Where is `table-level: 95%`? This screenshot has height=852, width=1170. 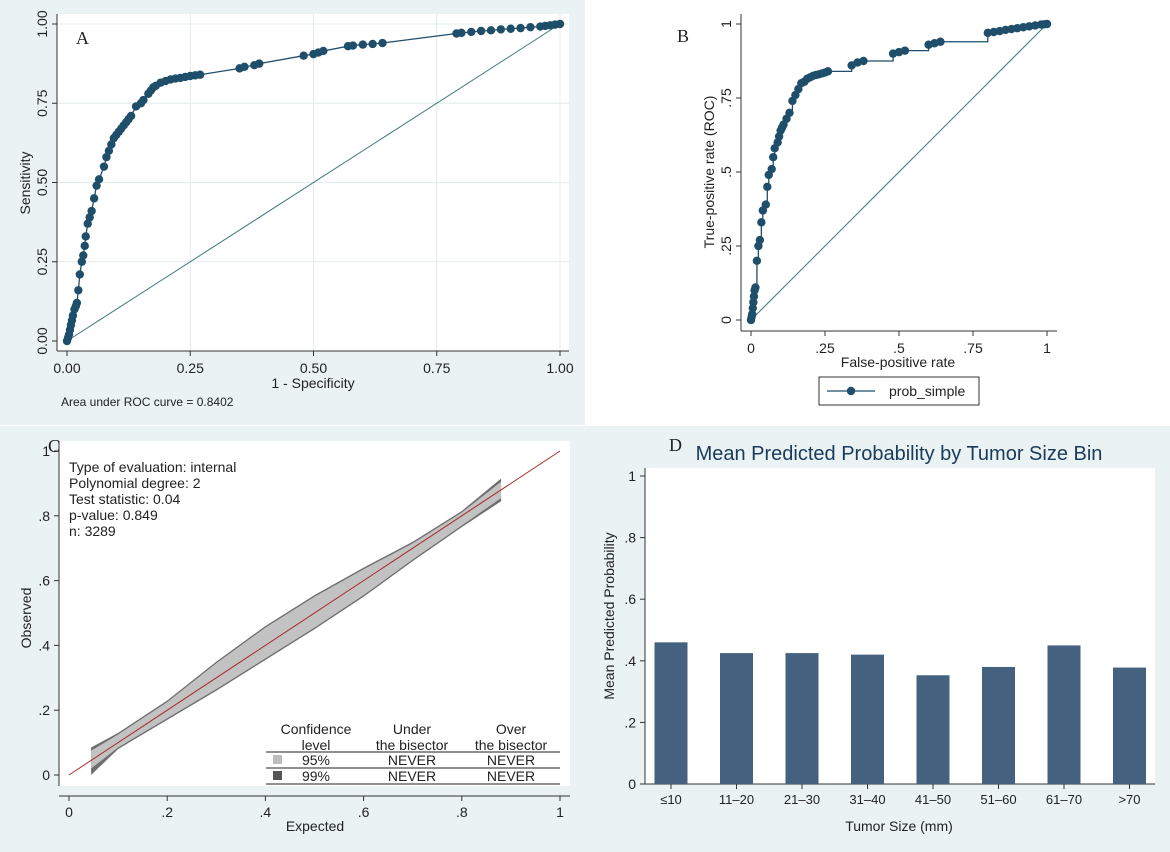 table-level: 95% is located at coordinates (316, 760).